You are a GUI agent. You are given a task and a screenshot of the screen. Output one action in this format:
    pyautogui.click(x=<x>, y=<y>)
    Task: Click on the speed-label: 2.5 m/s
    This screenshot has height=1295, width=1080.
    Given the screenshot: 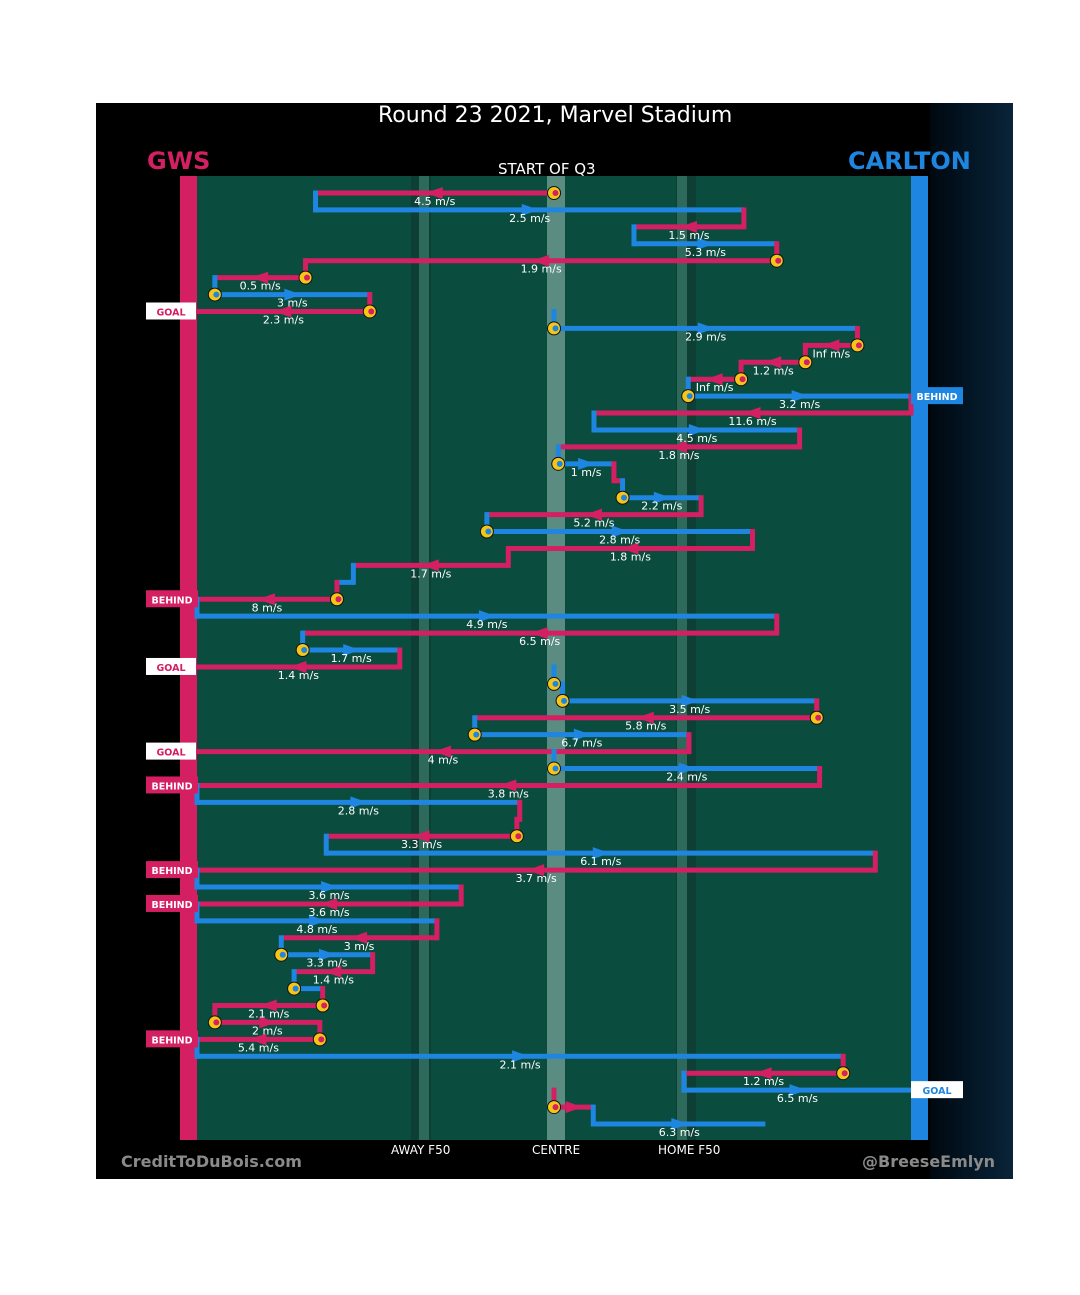 What is the action you would take?
    pyautogui.click(x=529, y=218)
    